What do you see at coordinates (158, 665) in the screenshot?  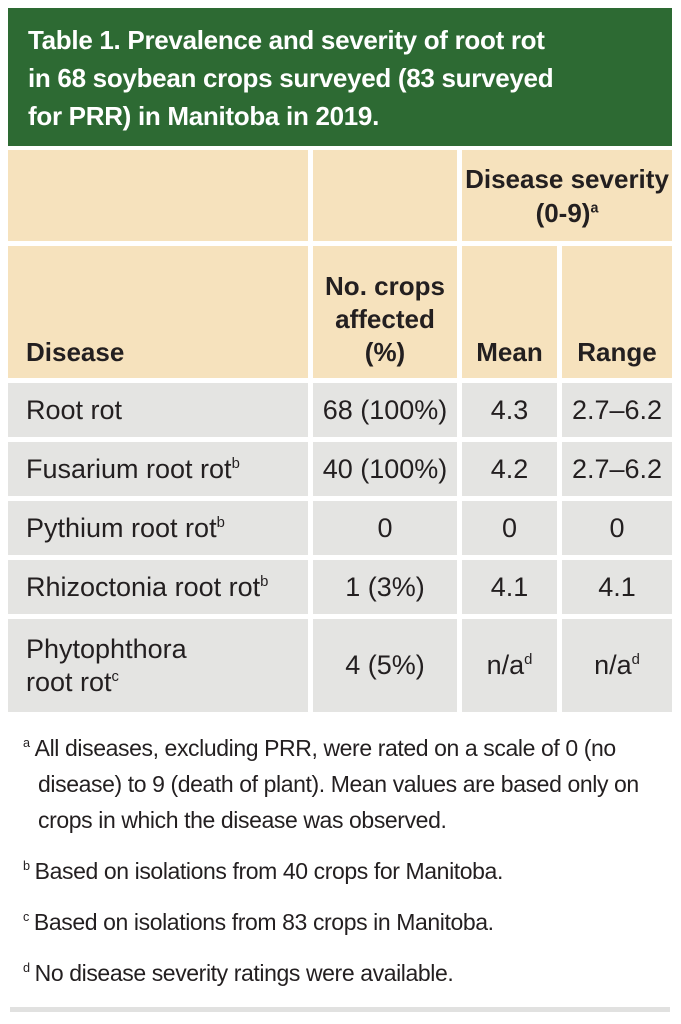 I see `cell-disease: Phytophthora root rotc` at bounding box center [158, 665].